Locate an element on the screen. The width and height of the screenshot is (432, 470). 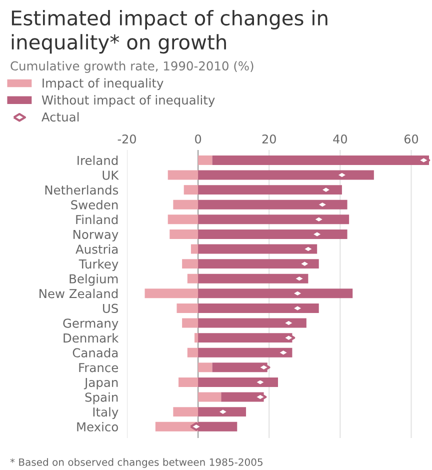
y-tick-label: Germany is located at coordinates (90, 324).